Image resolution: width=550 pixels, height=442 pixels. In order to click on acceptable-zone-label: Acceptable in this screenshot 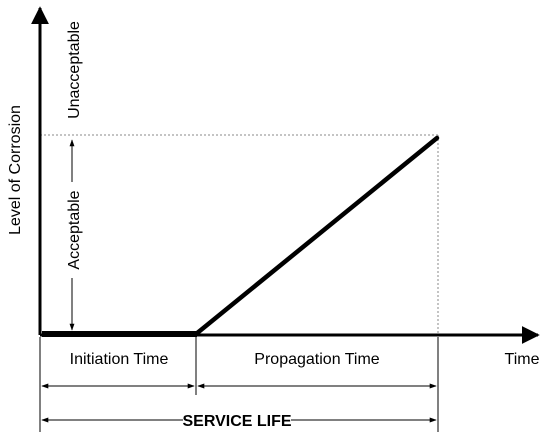, I will do `click(74, 229)`.